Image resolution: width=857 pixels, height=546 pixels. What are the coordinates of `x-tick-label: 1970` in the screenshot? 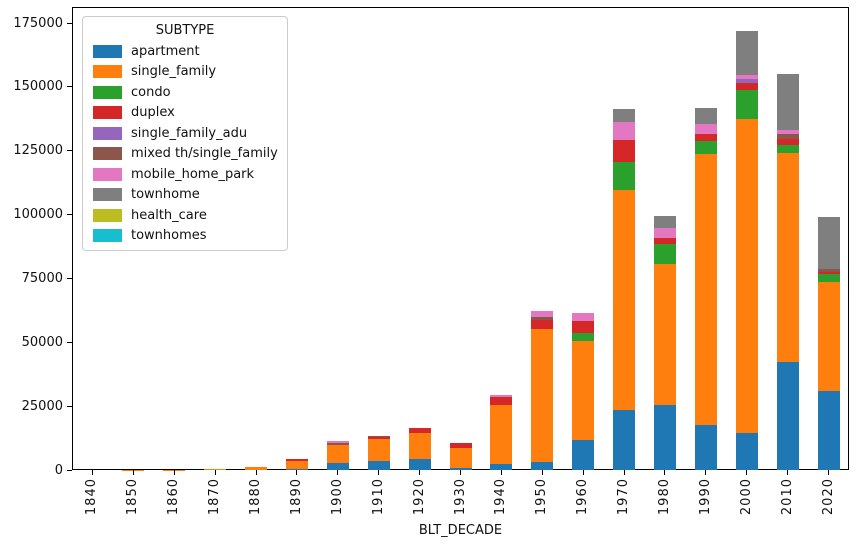 It's located at (624, 497).